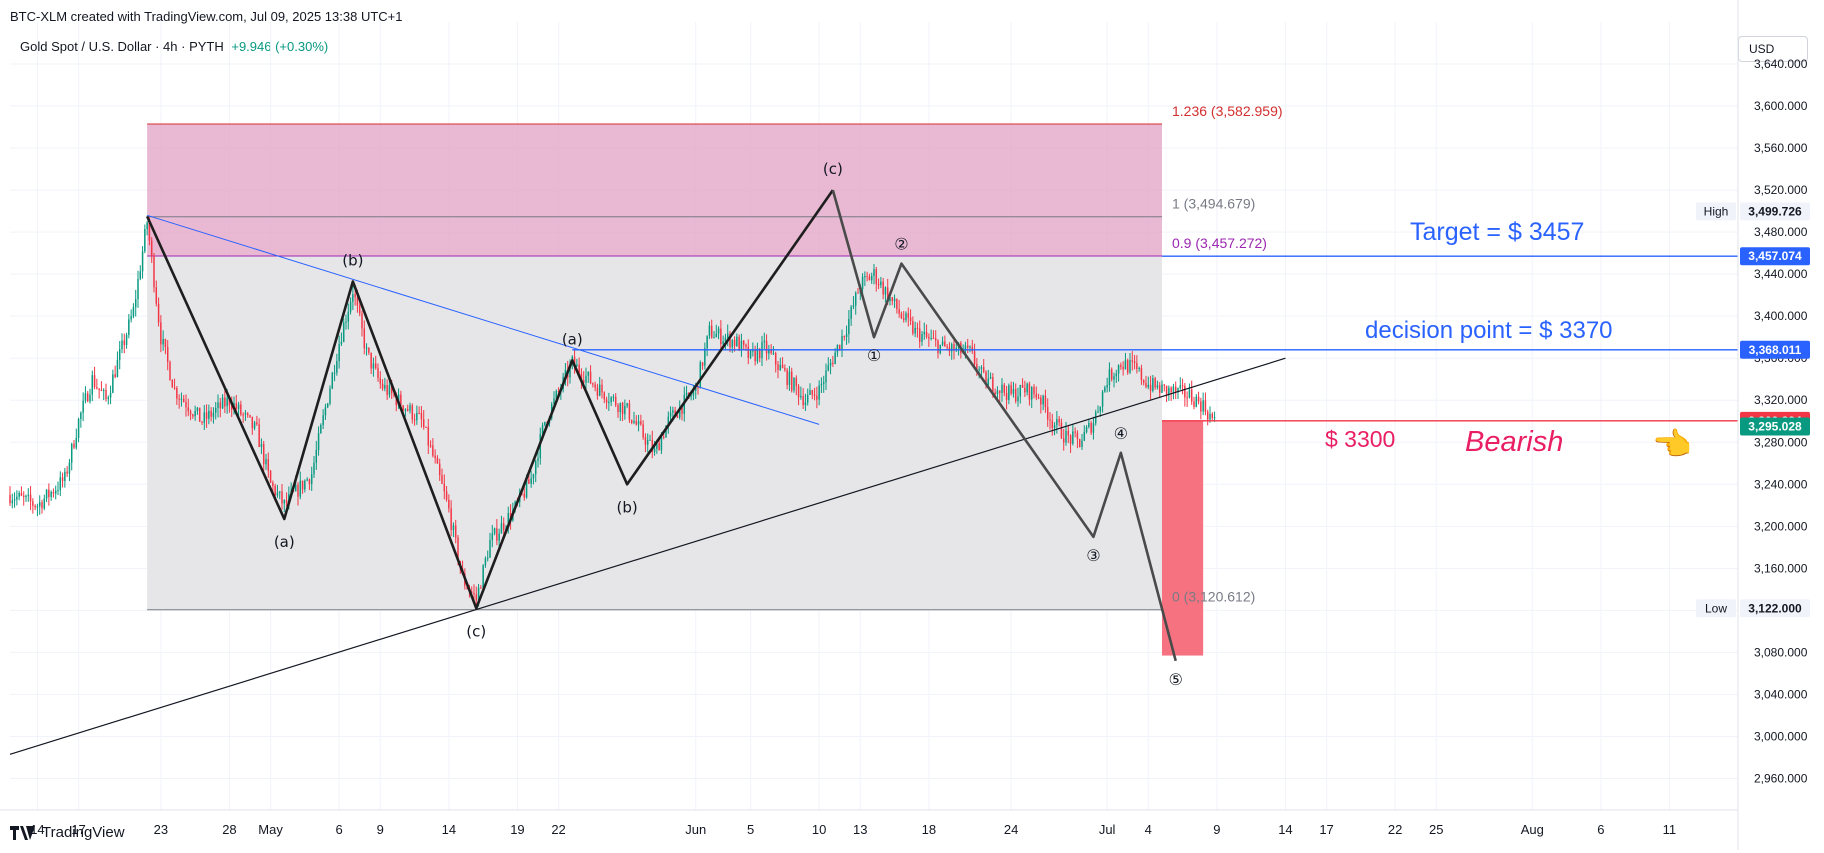  I want to click on time-tick-label: 22, so click(558, 829).